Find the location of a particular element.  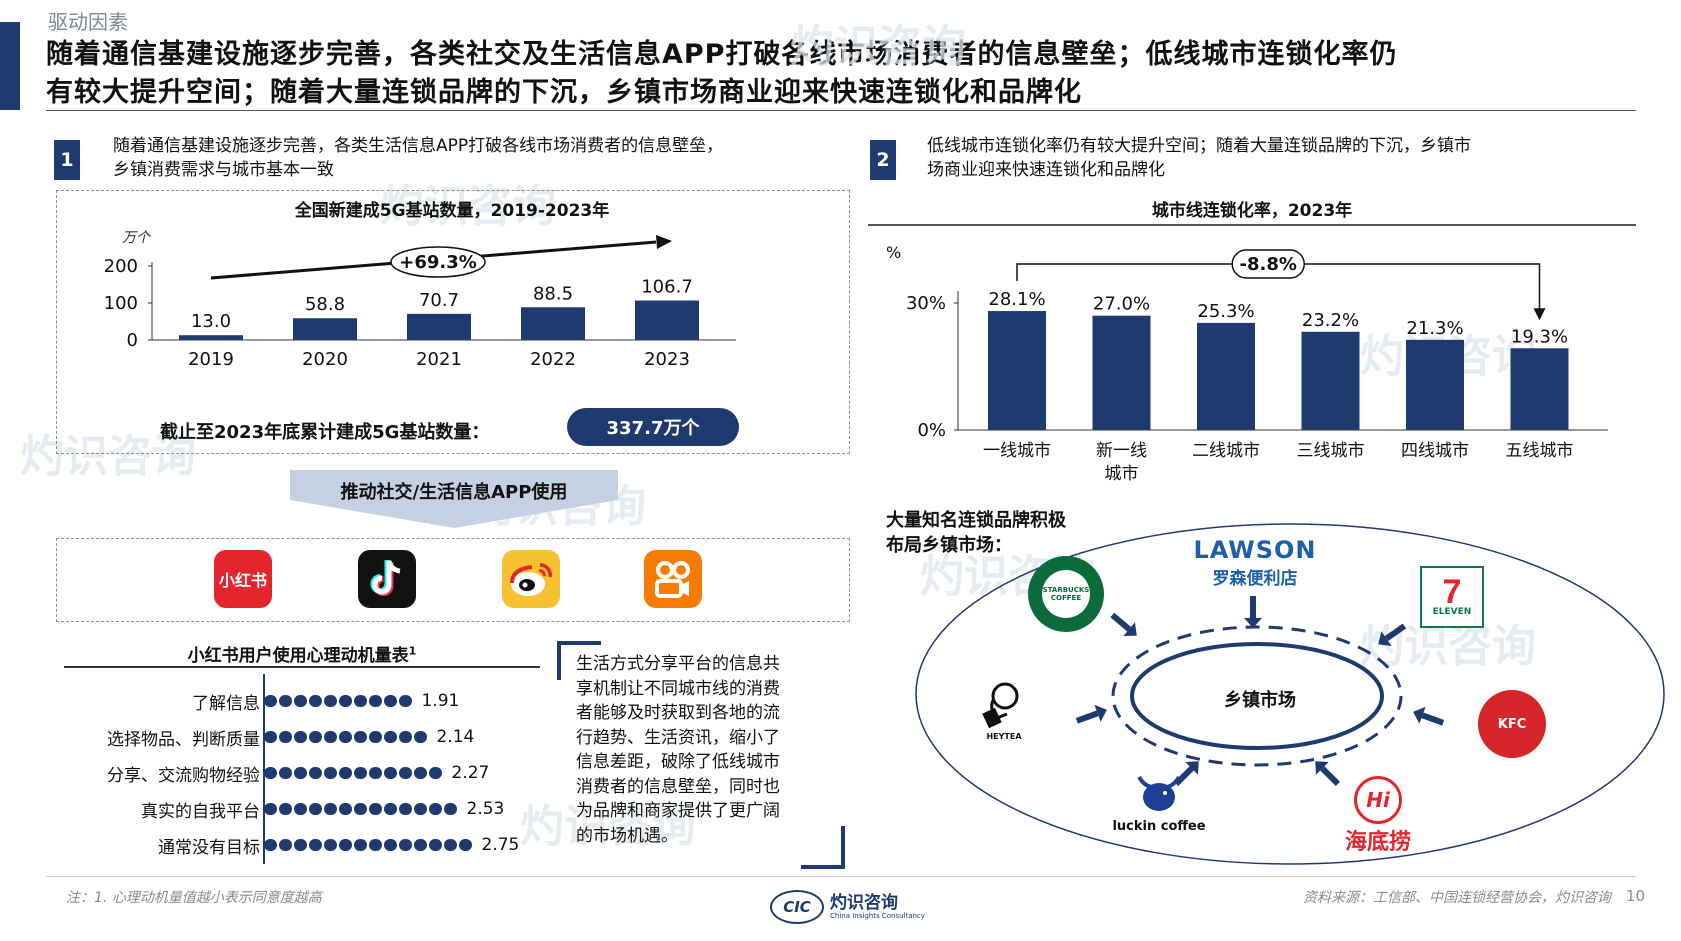

motive-row: 选择物品、判断质量 2.14 is located at coordinates (269, 737).